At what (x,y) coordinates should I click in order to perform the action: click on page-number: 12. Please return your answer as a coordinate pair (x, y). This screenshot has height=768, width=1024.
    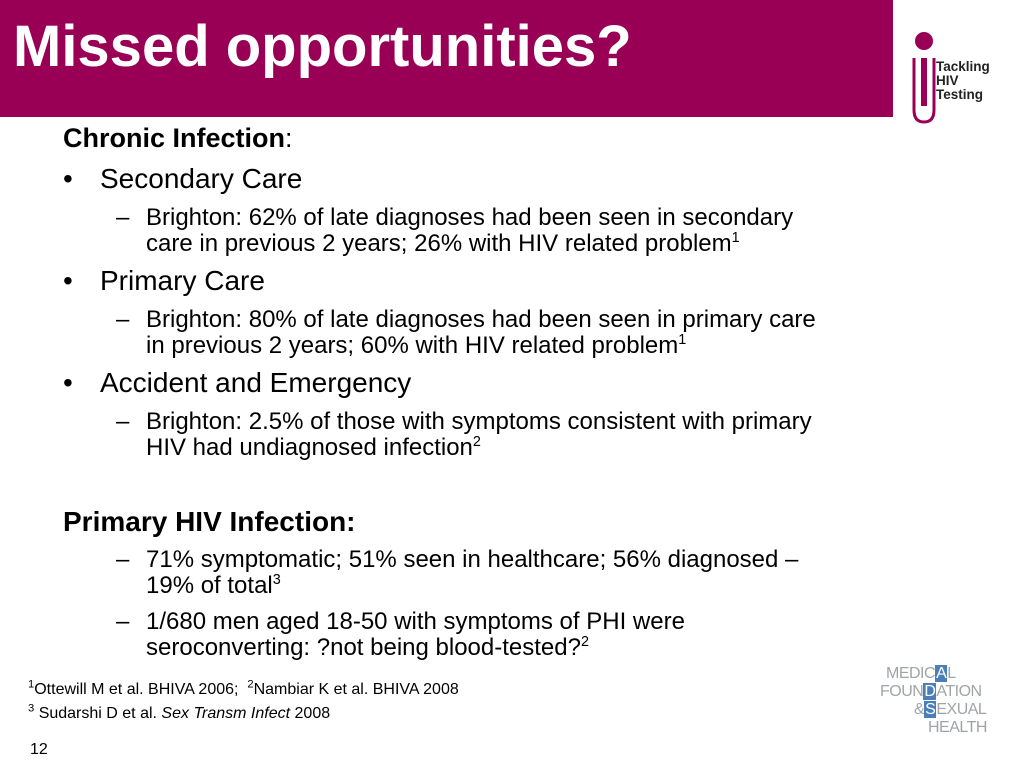
    Looking at the image, I should click on (39, 749).